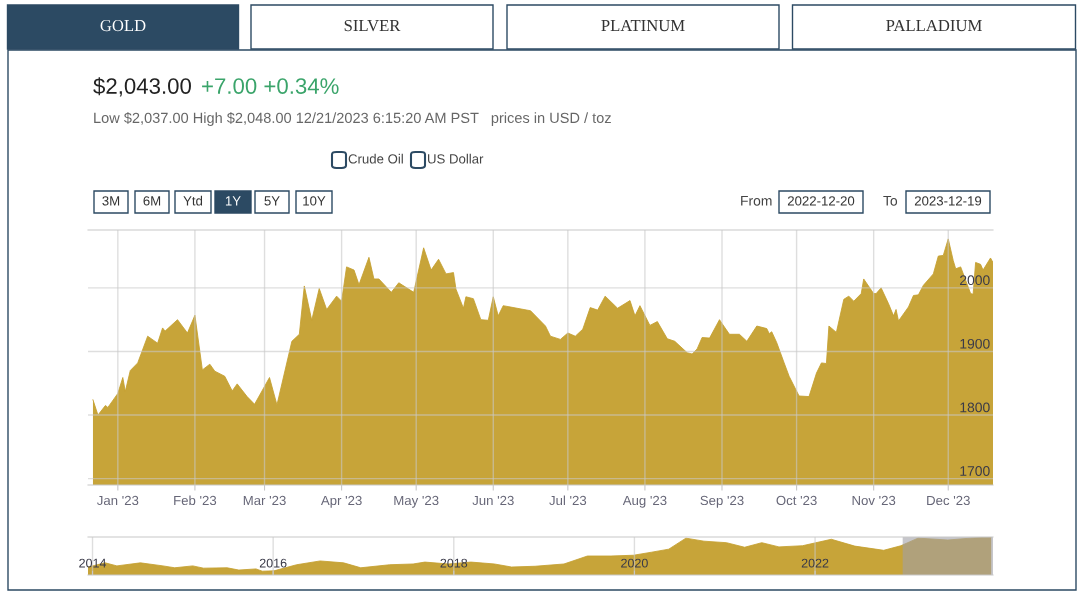 This screenshot has width=1082, height=598. Describe the element at coordinates (233, 201) in the screenshot. I see `text: 1Y` at that location.